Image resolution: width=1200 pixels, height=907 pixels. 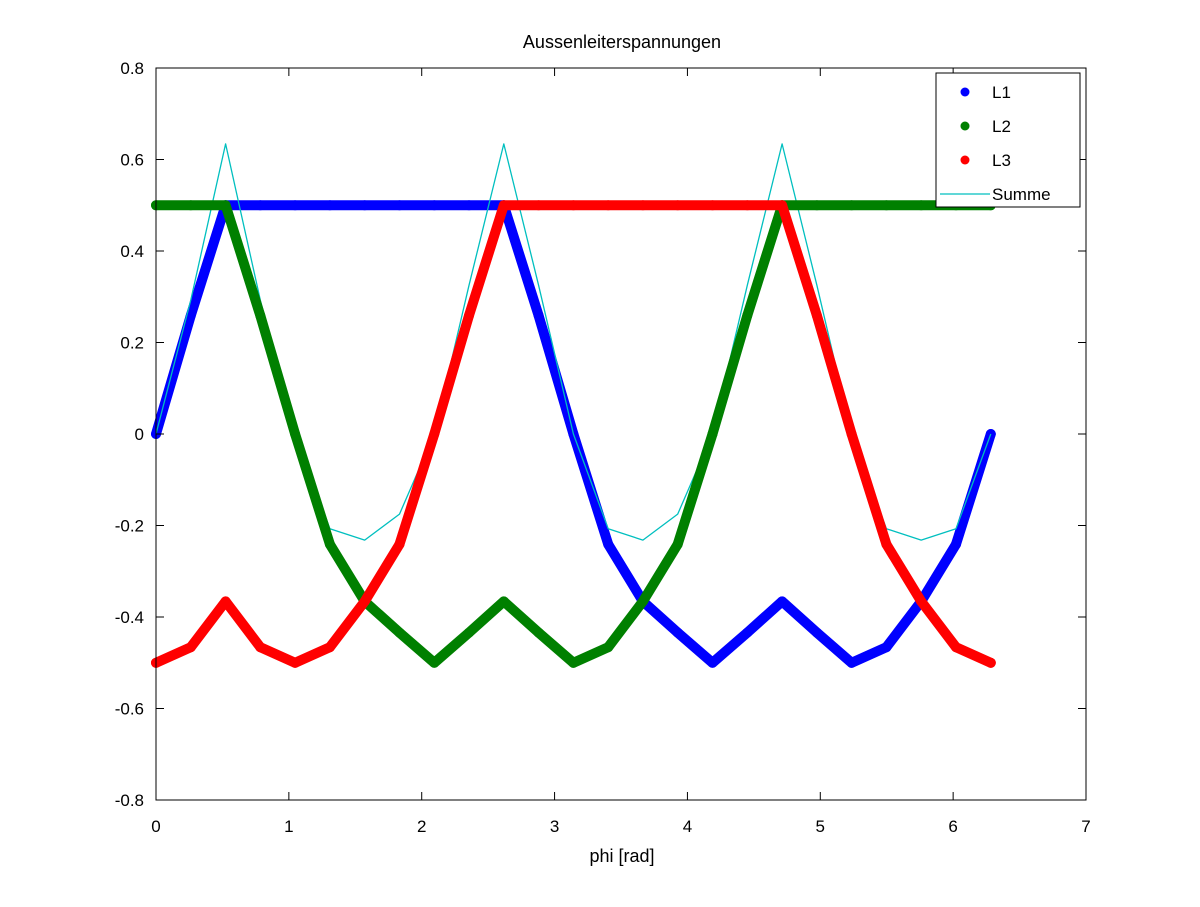 I want to click on x-axis-label: phi [rad], so click(x=621, y=856).